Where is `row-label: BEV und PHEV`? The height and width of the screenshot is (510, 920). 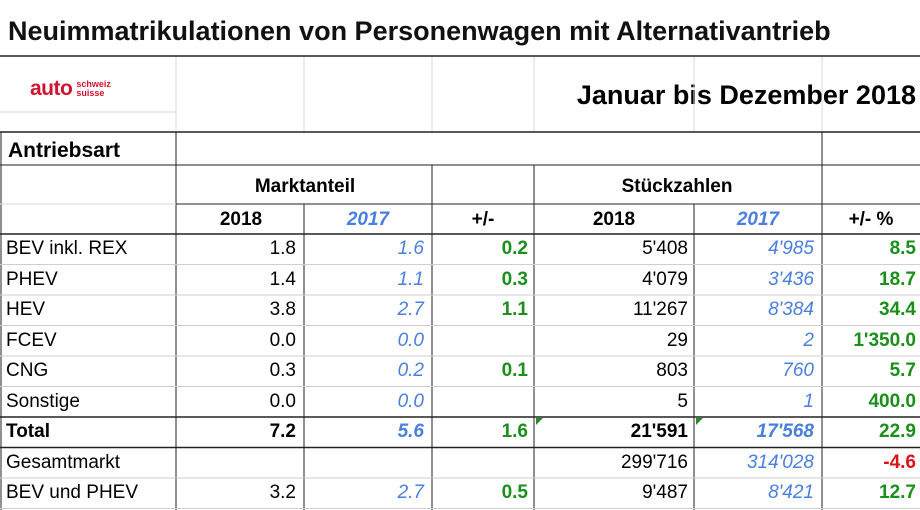 row-label: BEV und PHEV is located at coordinates (72, 492).